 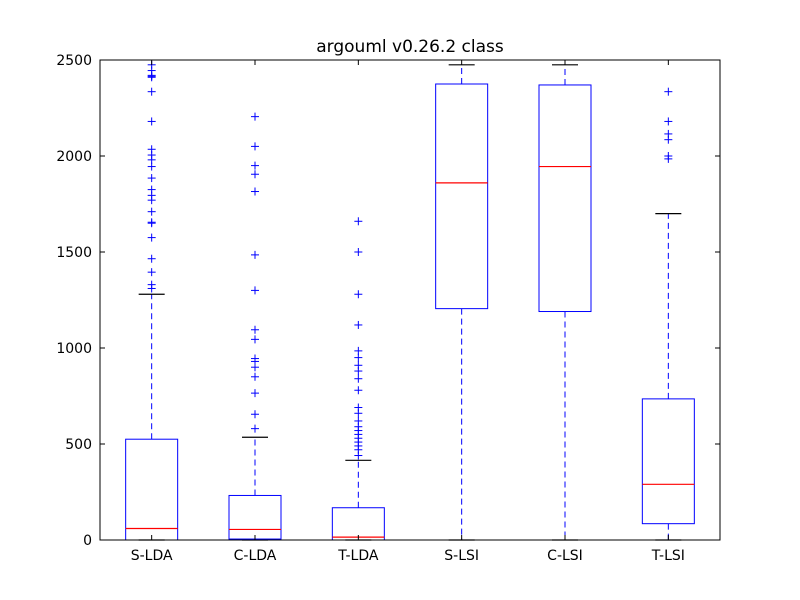 I want to click on box-t-lsi, so click(x=668, y=461).